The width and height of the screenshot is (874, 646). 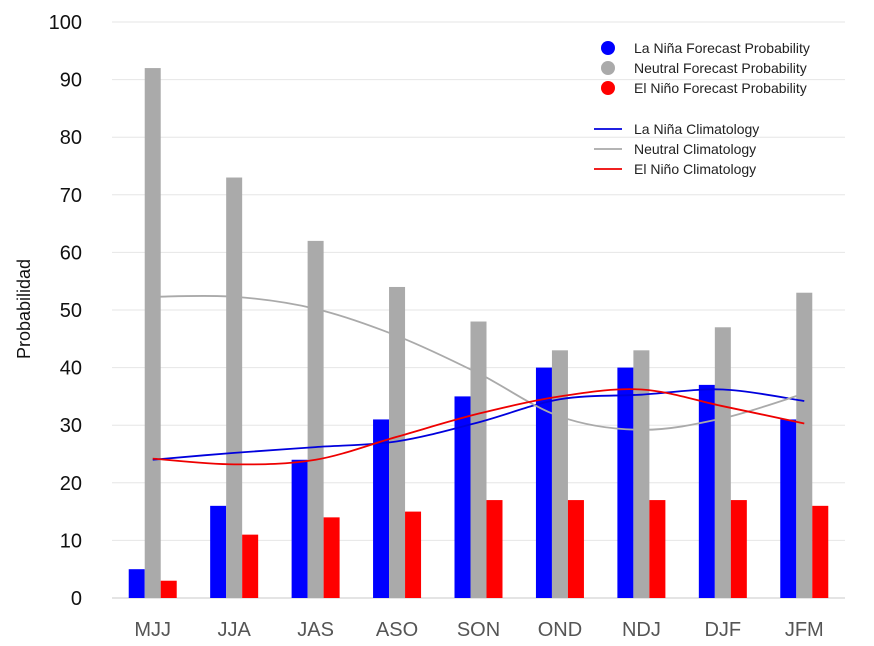 What do you see at coordinates (299, 528) in the screenshot?
I see `bar-la-ni-a-forecast-probability-jas` at bounding box center [299, 528].